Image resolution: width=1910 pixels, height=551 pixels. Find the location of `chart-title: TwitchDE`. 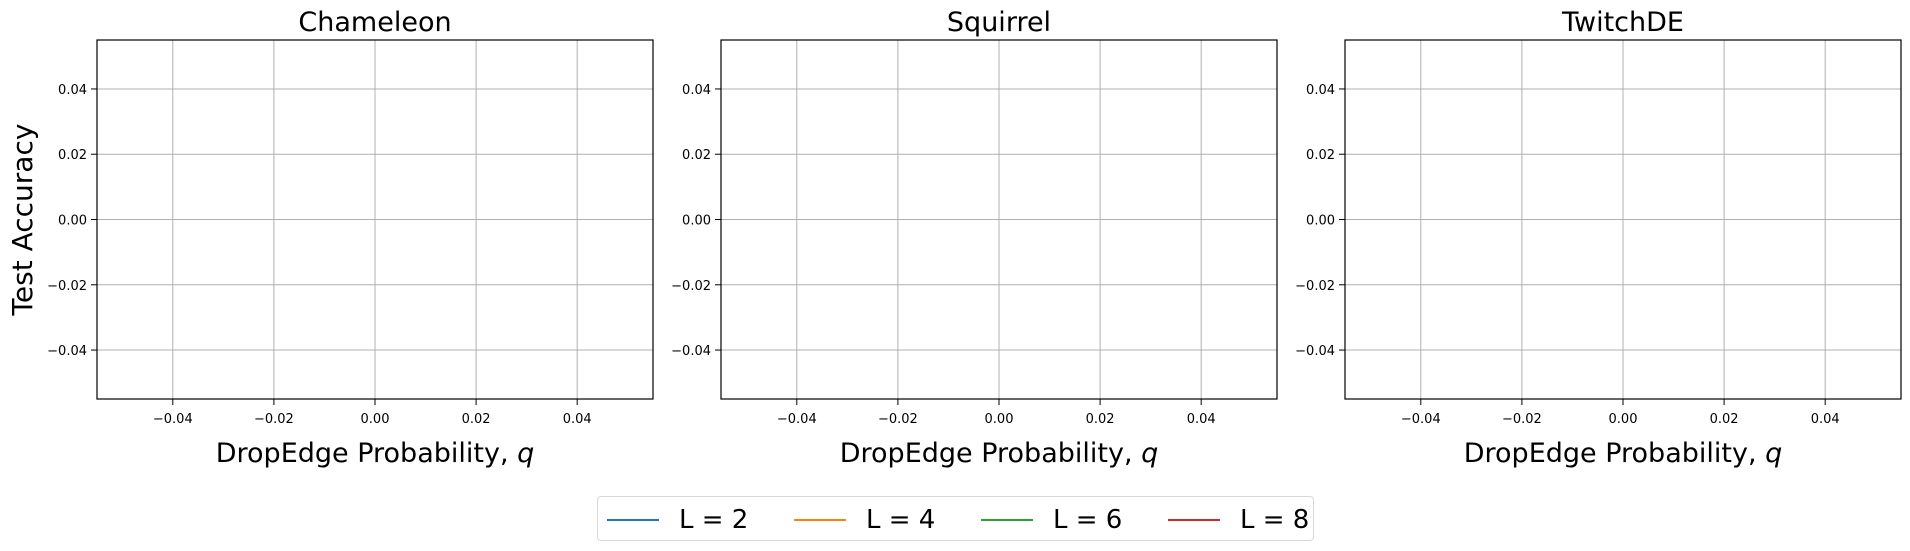

chart-title: TwitchDE is located at coordinates (1622, 22).